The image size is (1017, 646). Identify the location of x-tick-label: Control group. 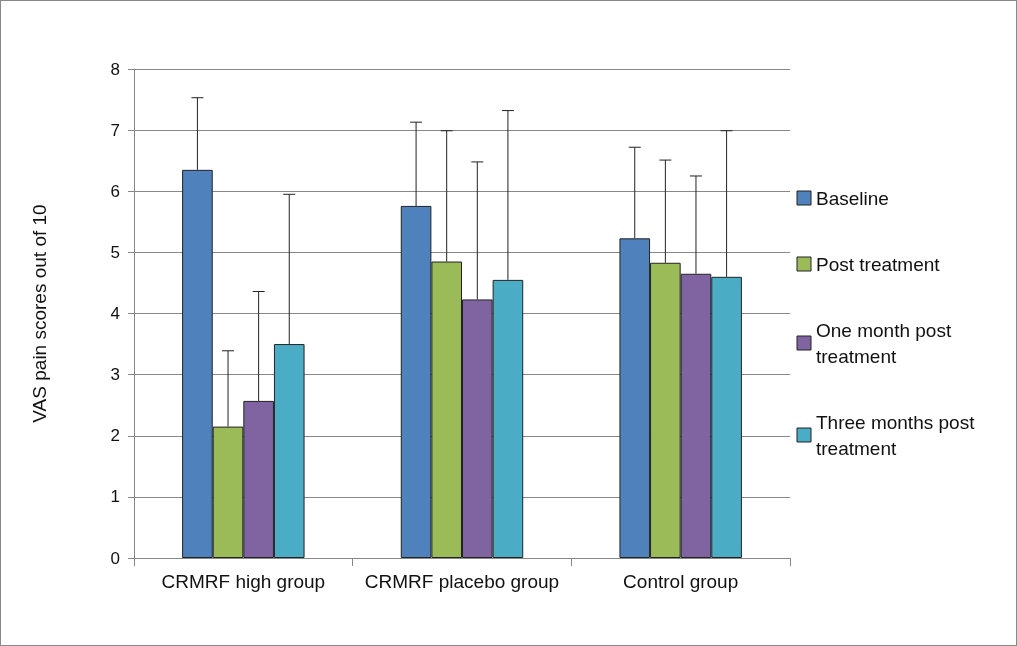
(681, 581).